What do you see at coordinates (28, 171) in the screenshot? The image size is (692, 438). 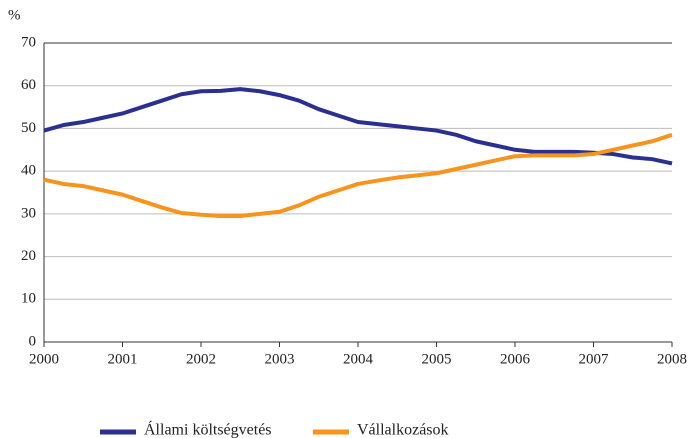 I see `y-tick-label: 40` at bounding box center [28, 171].